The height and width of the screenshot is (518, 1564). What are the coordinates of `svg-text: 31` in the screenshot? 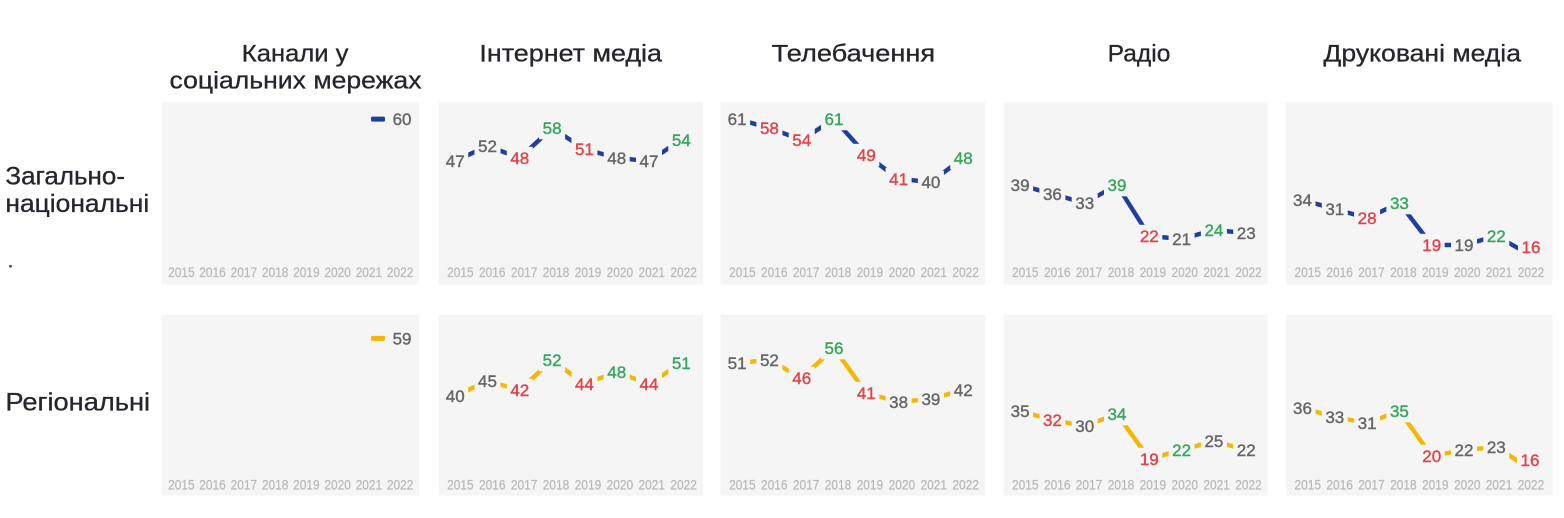 It's located at (1334, 209).